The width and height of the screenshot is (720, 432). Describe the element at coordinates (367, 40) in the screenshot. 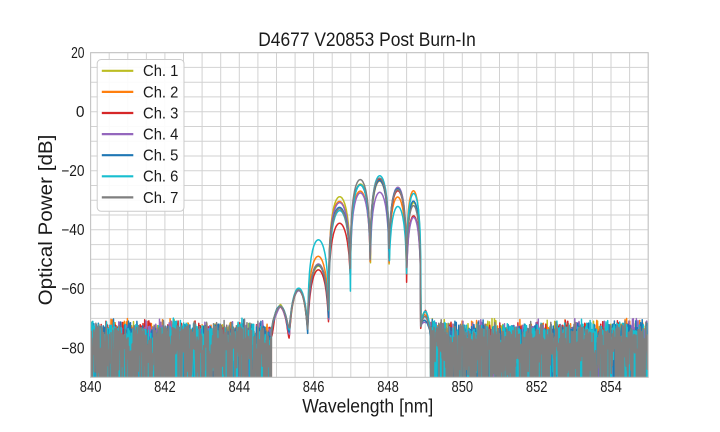

I see `svg-text: D4677 V20853 Post Burn-In` at that location.